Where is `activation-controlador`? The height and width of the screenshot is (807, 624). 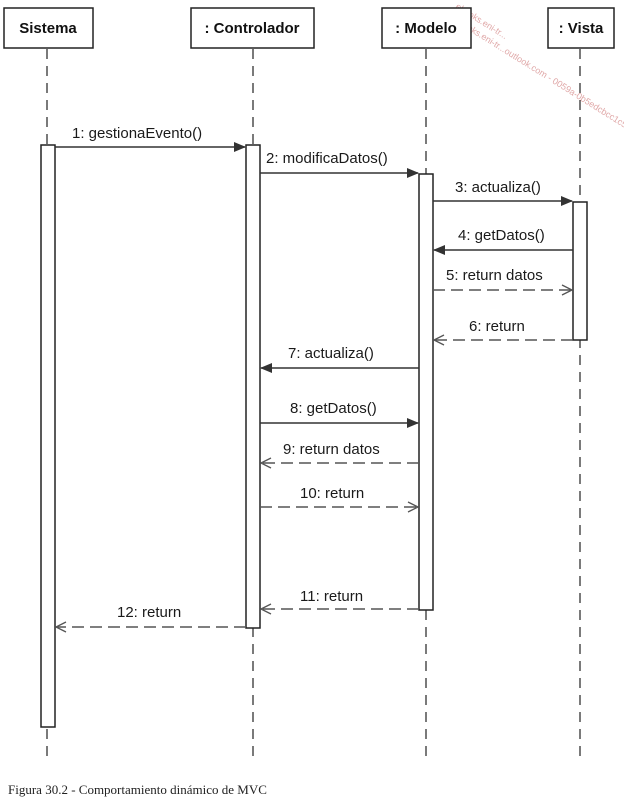
activation-controlador is located at coordinates (253, 386).